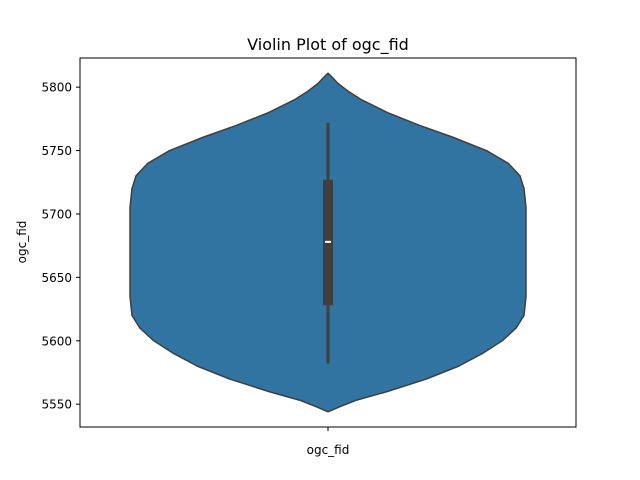 This screenshot has height=480, width=640. What do you see at coordinates (56, 341) in the screenshot?
I see `y-tick-label: 5600` at bounding box center [56, 341].